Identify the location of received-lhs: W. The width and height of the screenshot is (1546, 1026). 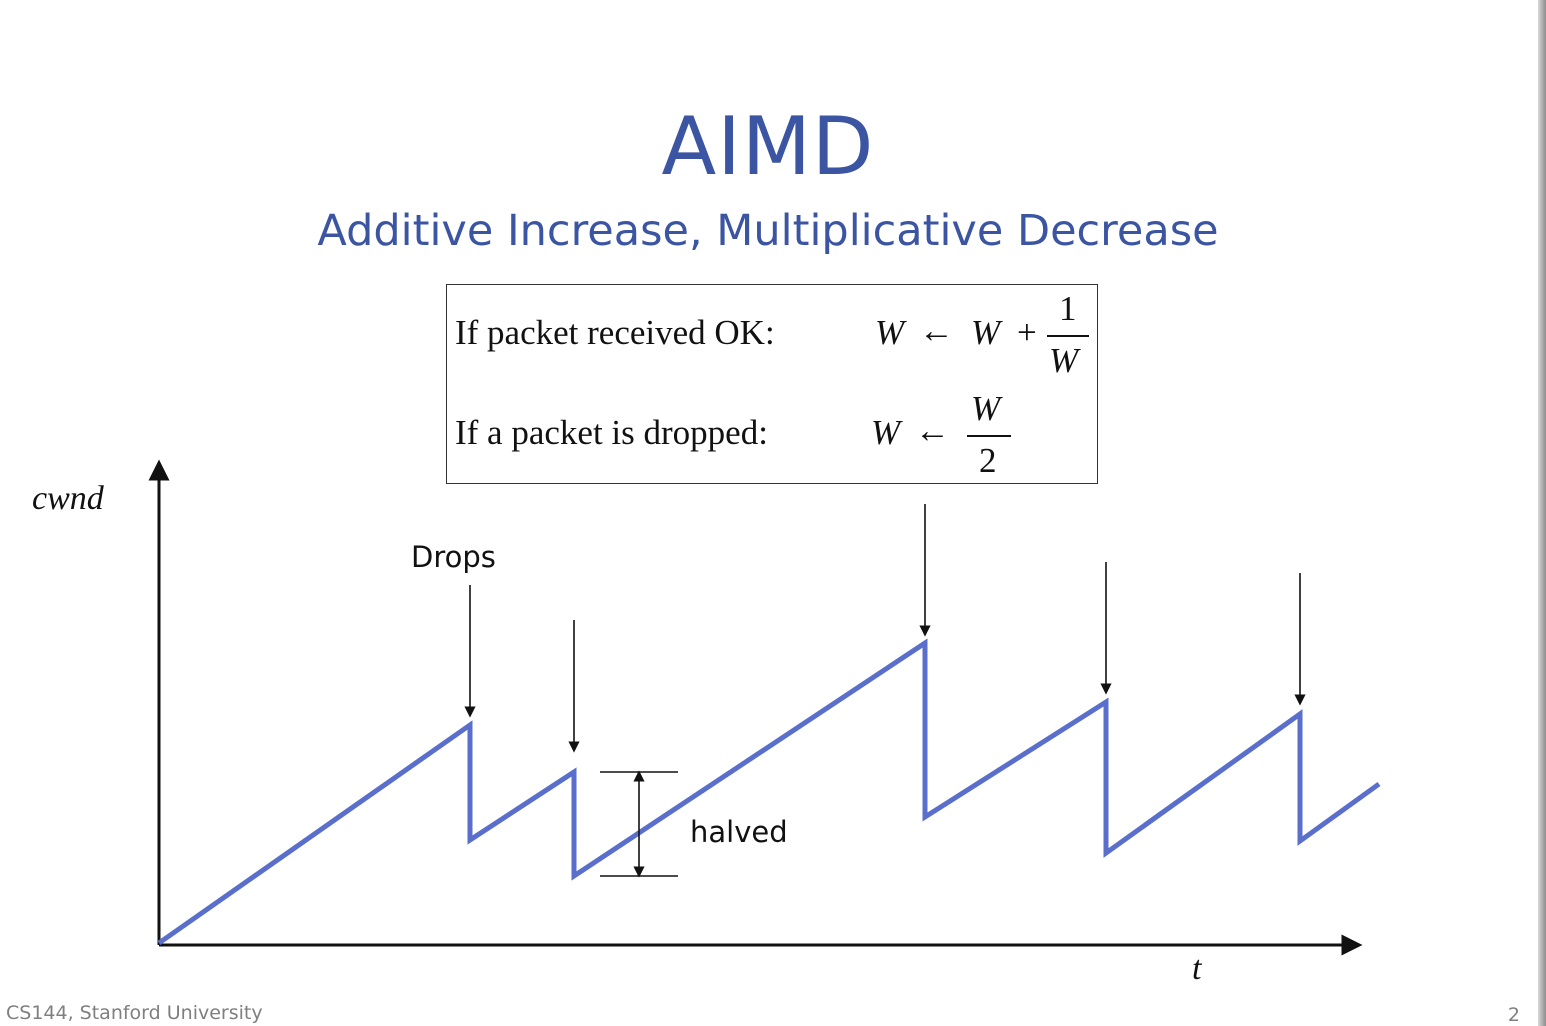
(890, 332).